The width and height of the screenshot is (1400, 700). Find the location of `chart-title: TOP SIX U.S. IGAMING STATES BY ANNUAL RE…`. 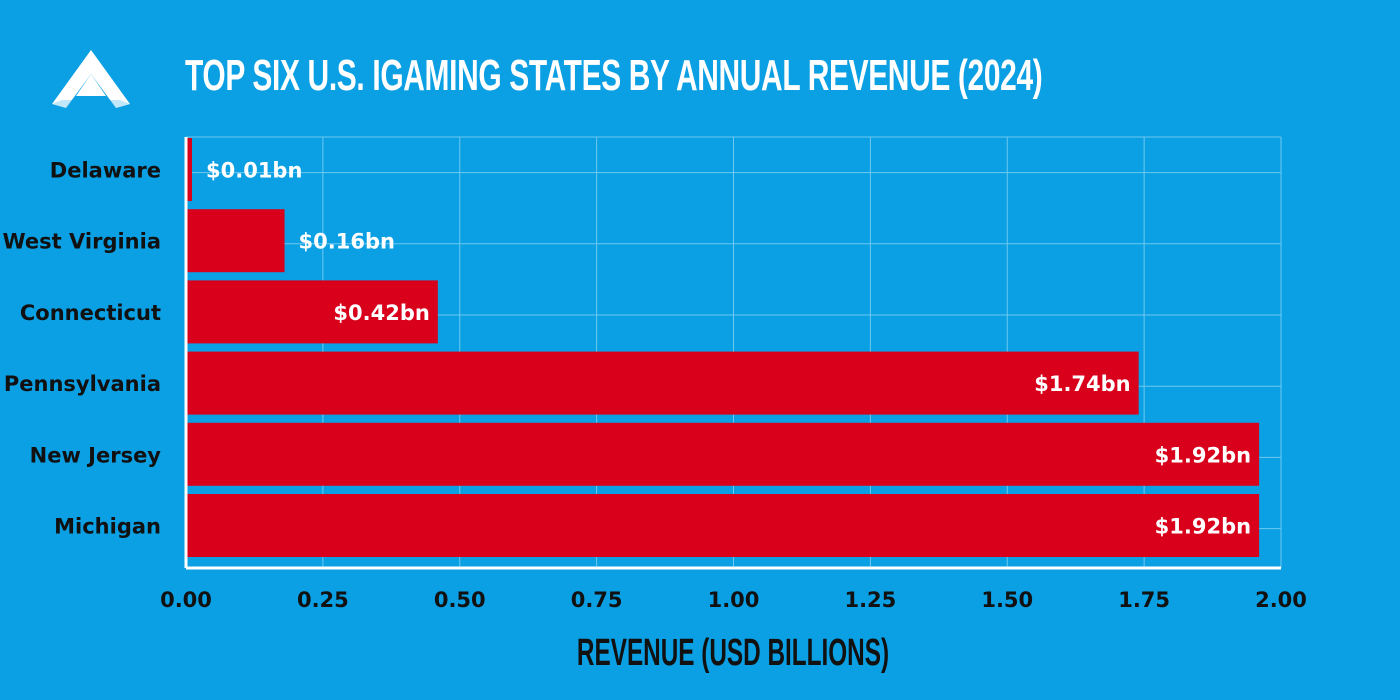

chart-title: TOP SIX U.S. IGAMING STATES BY ANNUAL RE… is located at coordinates (614, 75).